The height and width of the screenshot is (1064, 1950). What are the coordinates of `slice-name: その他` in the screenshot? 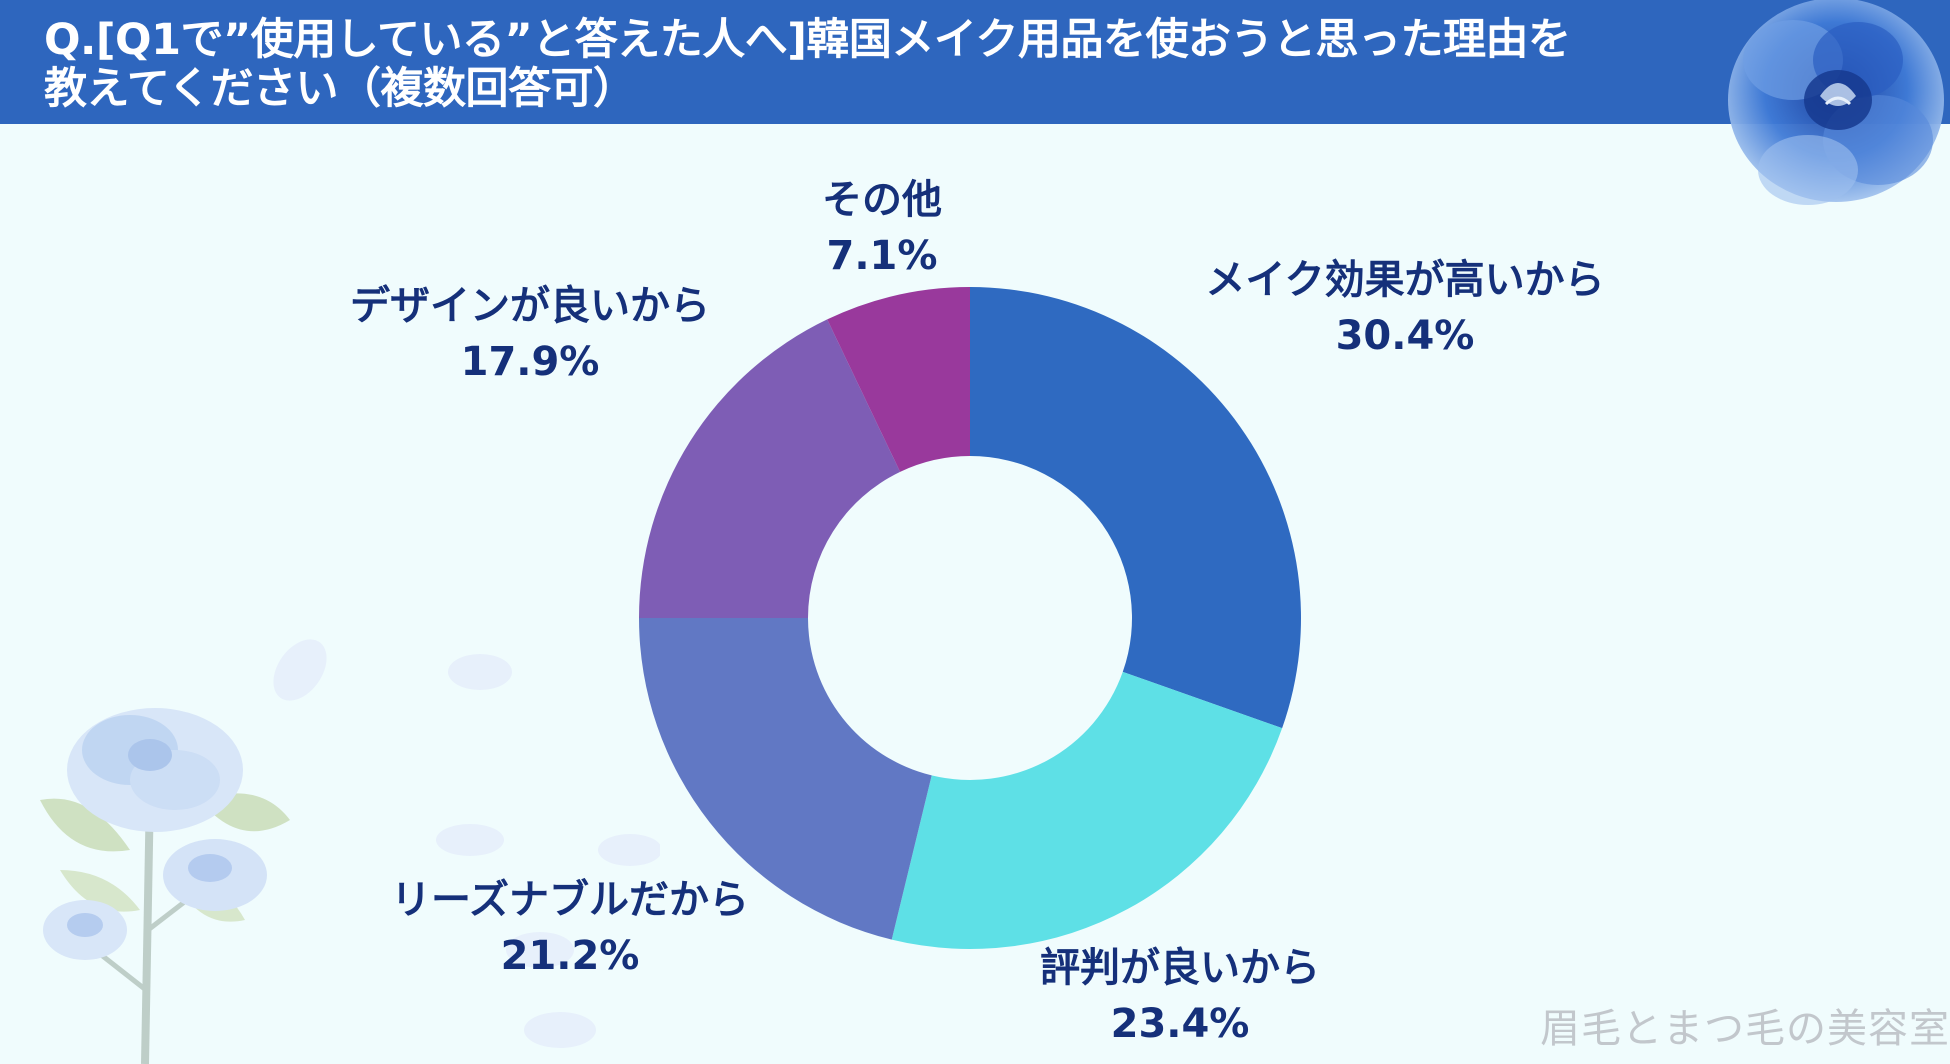 It's located at (882, 200).